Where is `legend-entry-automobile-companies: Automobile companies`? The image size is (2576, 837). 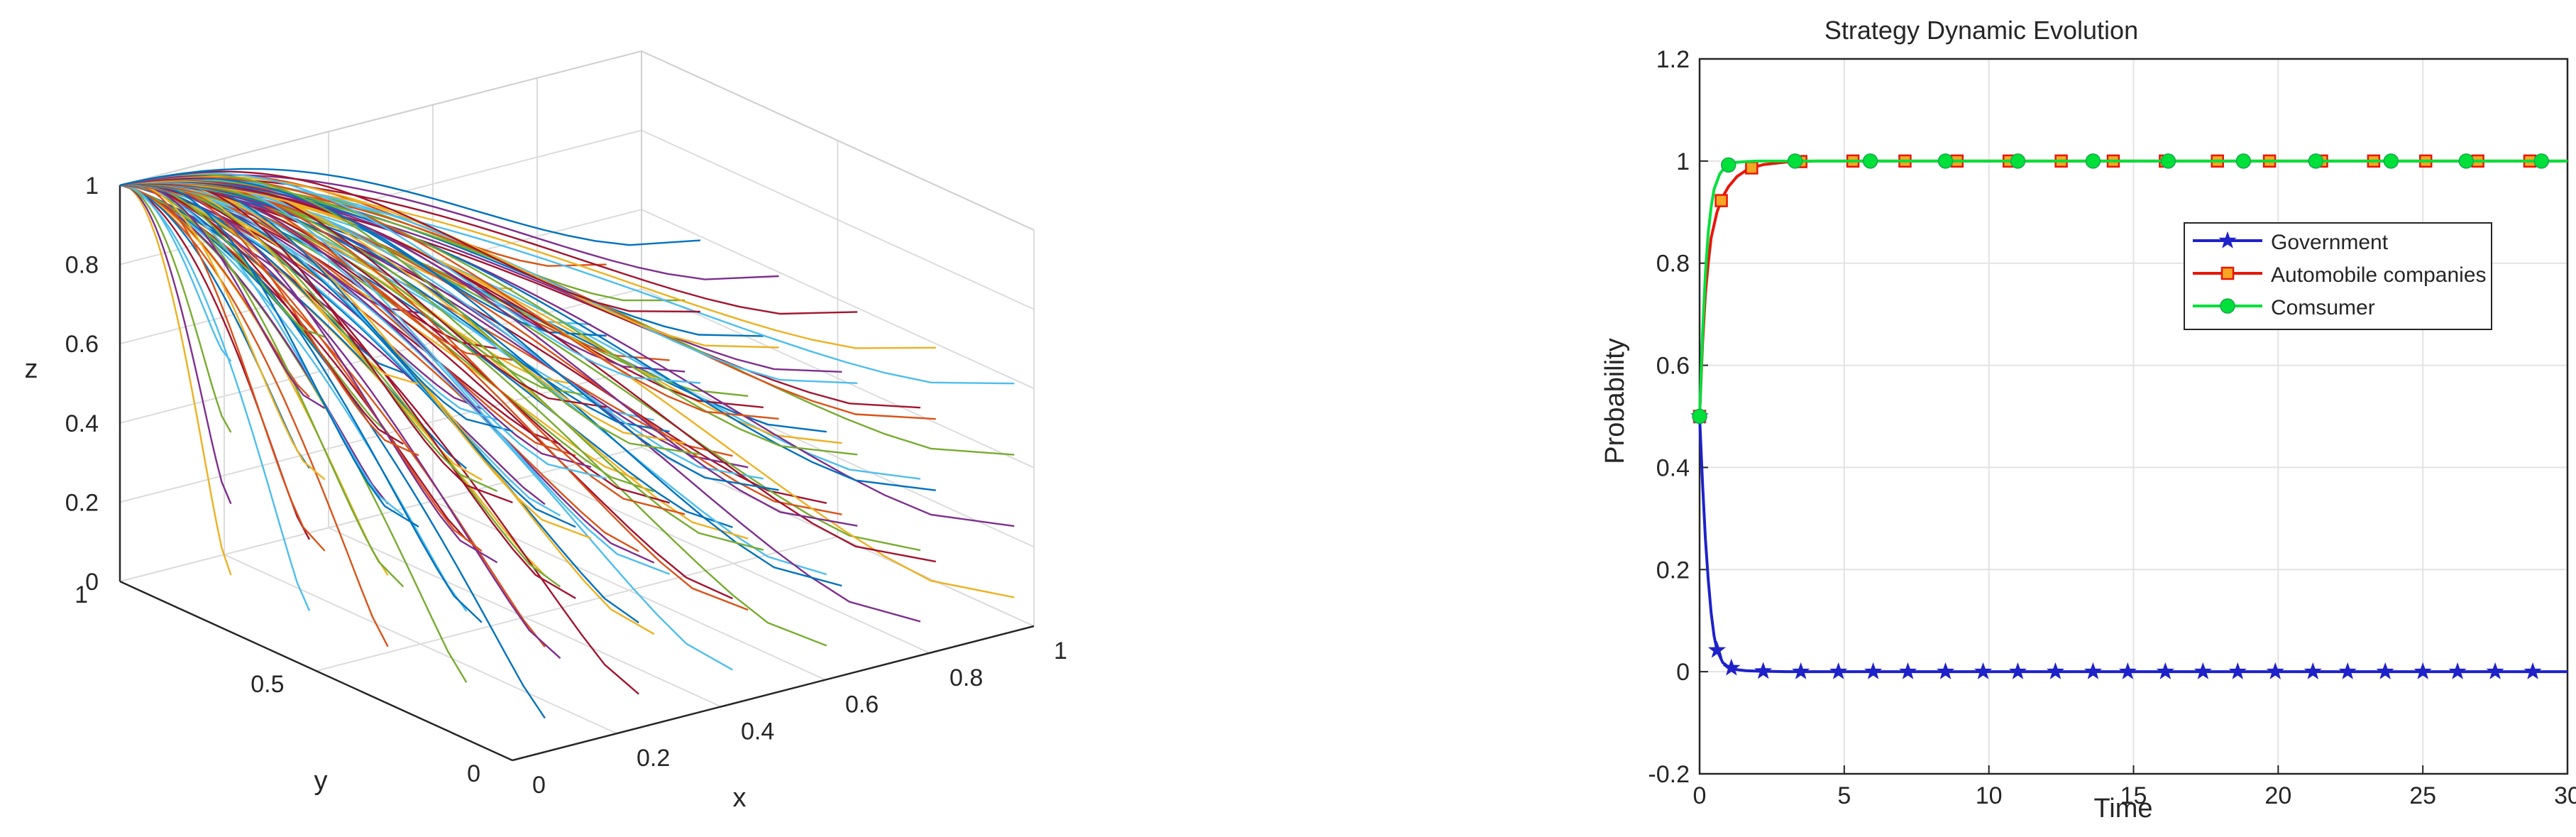 legend-entry-automobile-companies: Automobile companies is located at coordinates (2340, 275).